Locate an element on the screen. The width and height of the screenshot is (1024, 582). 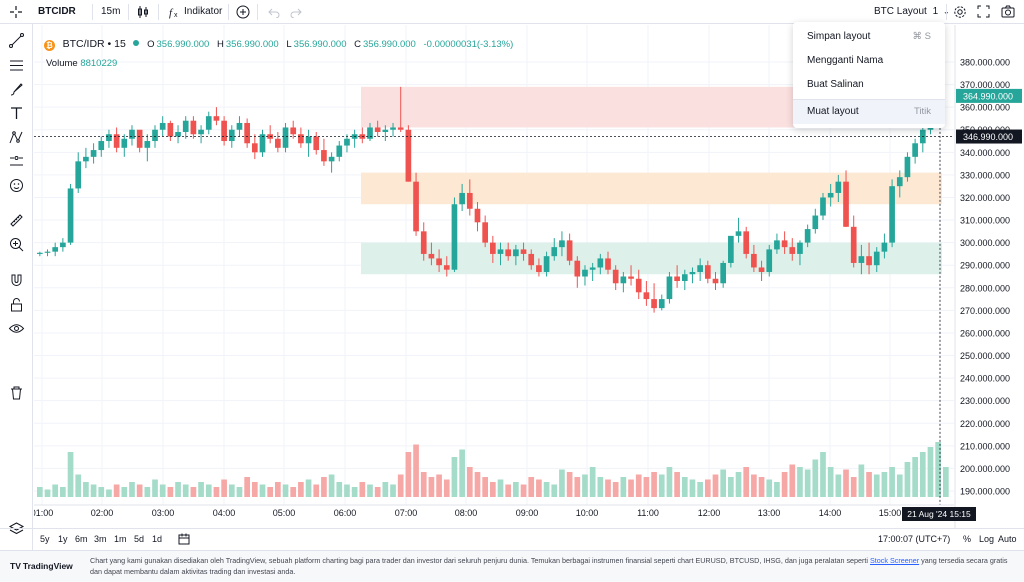
legend-title: BTC/IDR • 15 is located at coordinates (94, 44).